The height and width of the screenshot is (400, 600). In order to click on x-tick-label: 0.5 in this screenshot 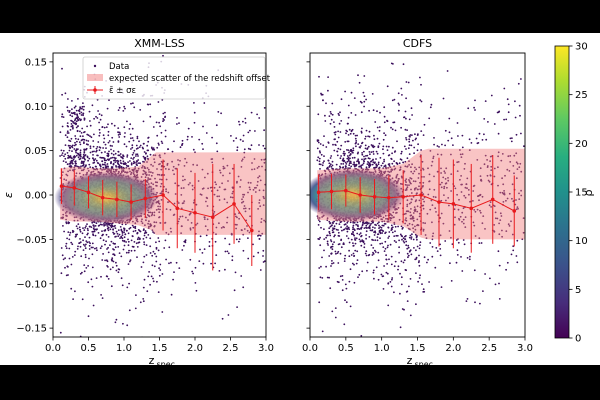, I will do `click(89, 348)`.